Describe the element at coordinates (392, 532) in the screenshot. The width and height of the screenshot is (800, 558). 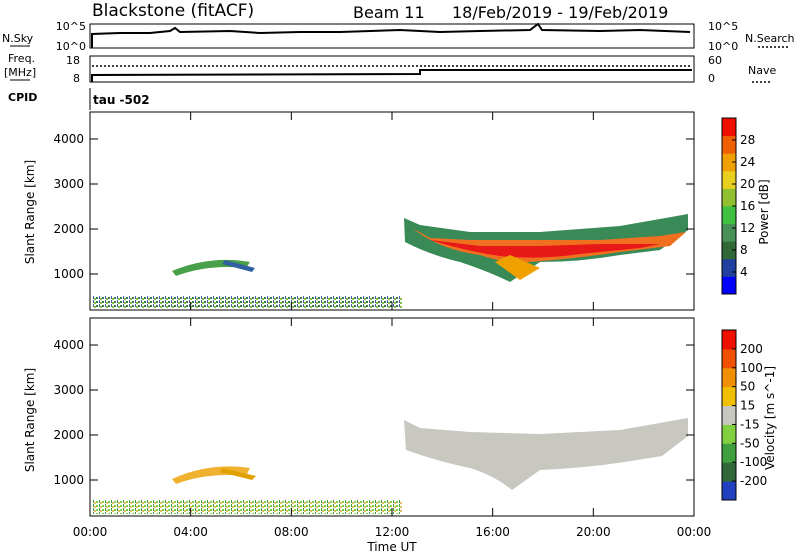
I see `time-x-tick-label: 12:00` at that location.